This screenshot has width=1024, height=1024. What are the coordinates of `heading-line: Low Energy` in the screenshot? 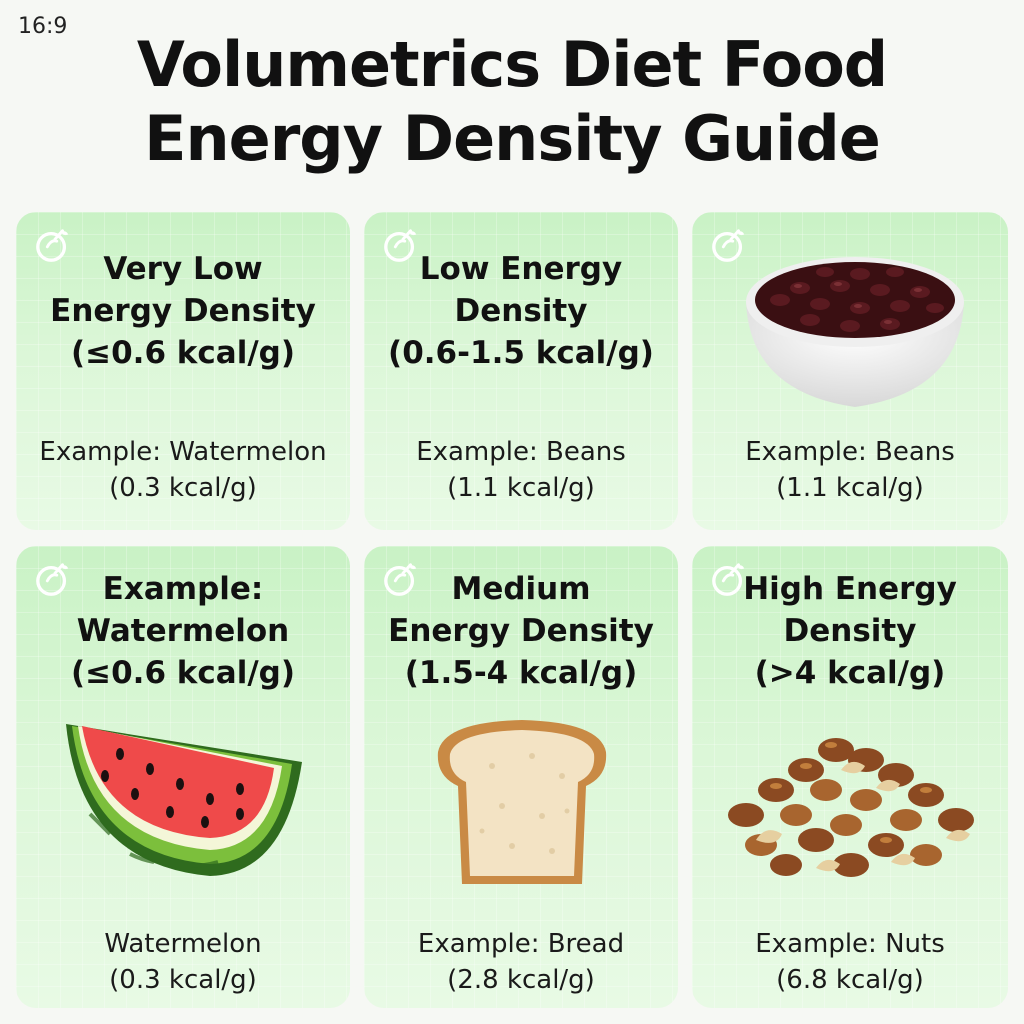 It's located at (521, 269).